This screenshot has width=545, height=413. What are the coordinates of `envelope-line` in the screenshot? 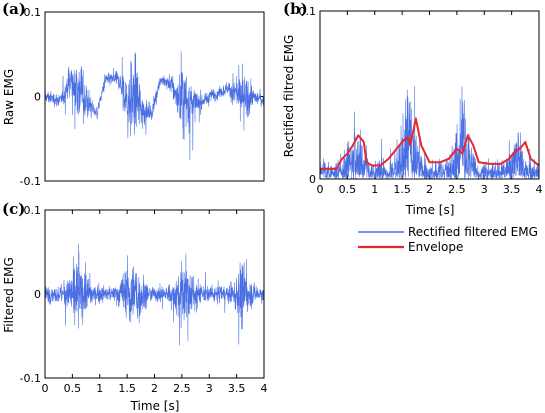 It's located at (429, 143).